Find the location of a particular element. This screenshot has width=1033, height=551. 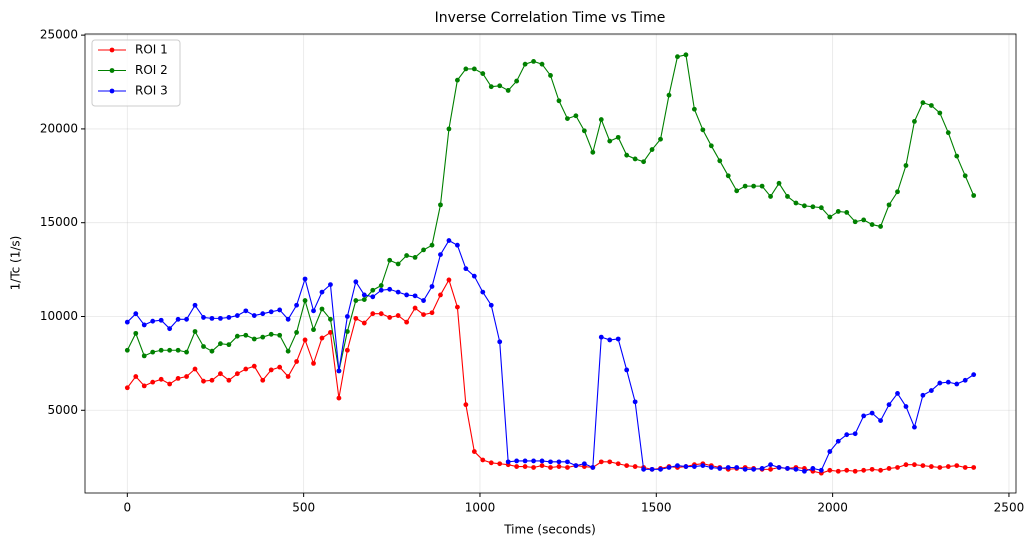

y-tick-label: 25000 is located at coordinates (59, 35).